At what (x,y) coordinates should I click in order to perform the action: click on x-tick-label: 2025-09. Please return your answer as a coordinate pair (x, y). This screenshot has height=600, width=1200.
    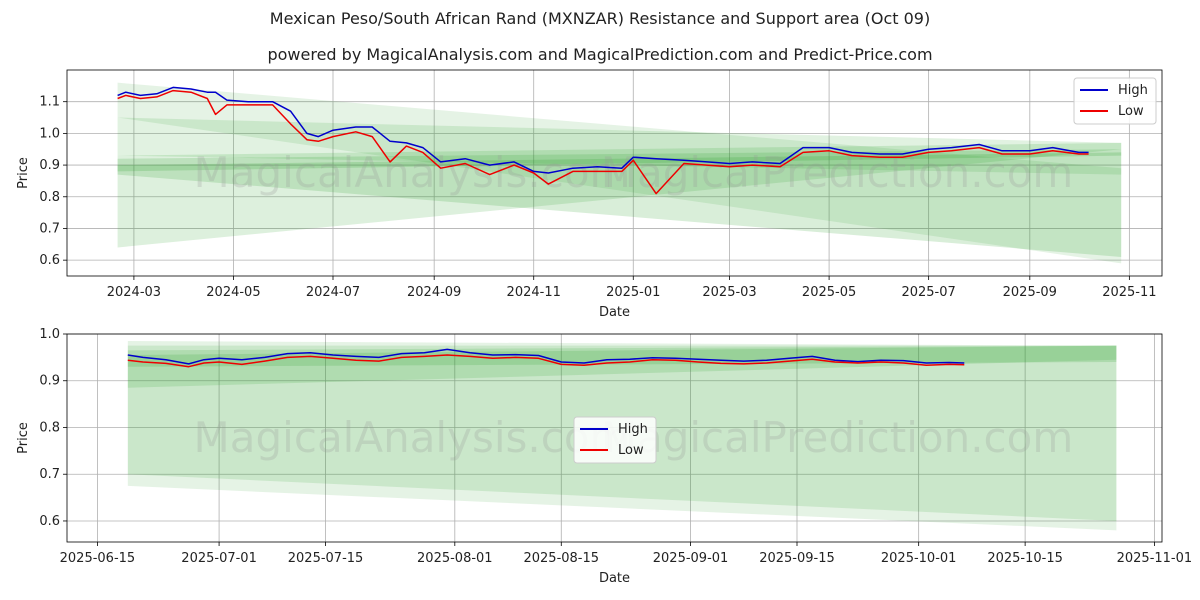
    Looking at the image, I should click on (1030, 292).